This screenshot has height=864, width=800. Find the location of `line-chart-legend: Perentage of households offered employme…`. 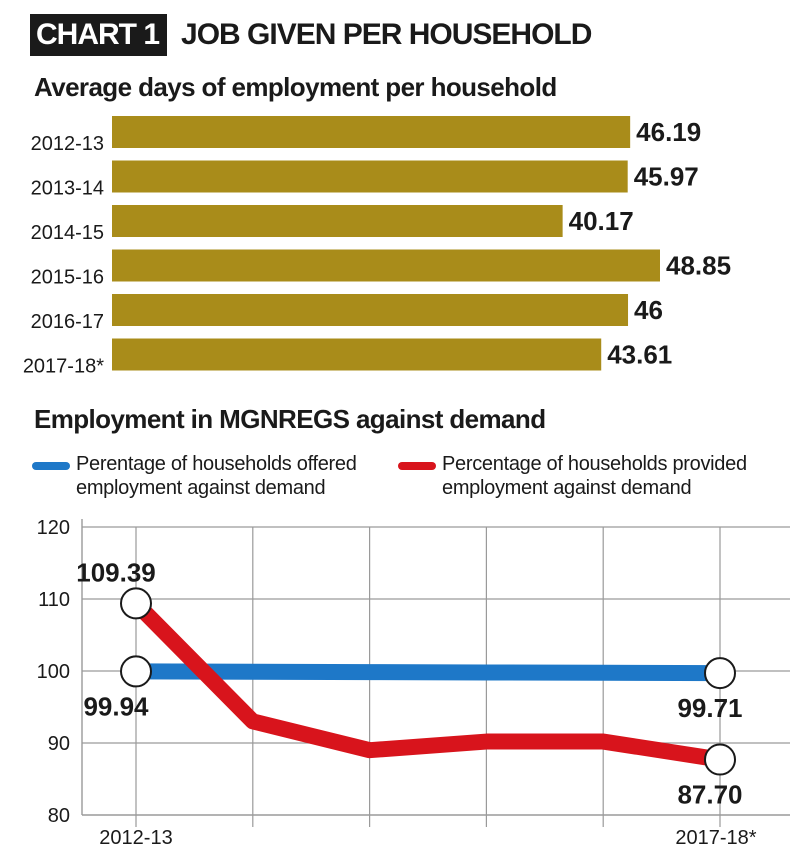

line-chart-legend: Perentage of households offered employme… is located at coordinates (412, 478).